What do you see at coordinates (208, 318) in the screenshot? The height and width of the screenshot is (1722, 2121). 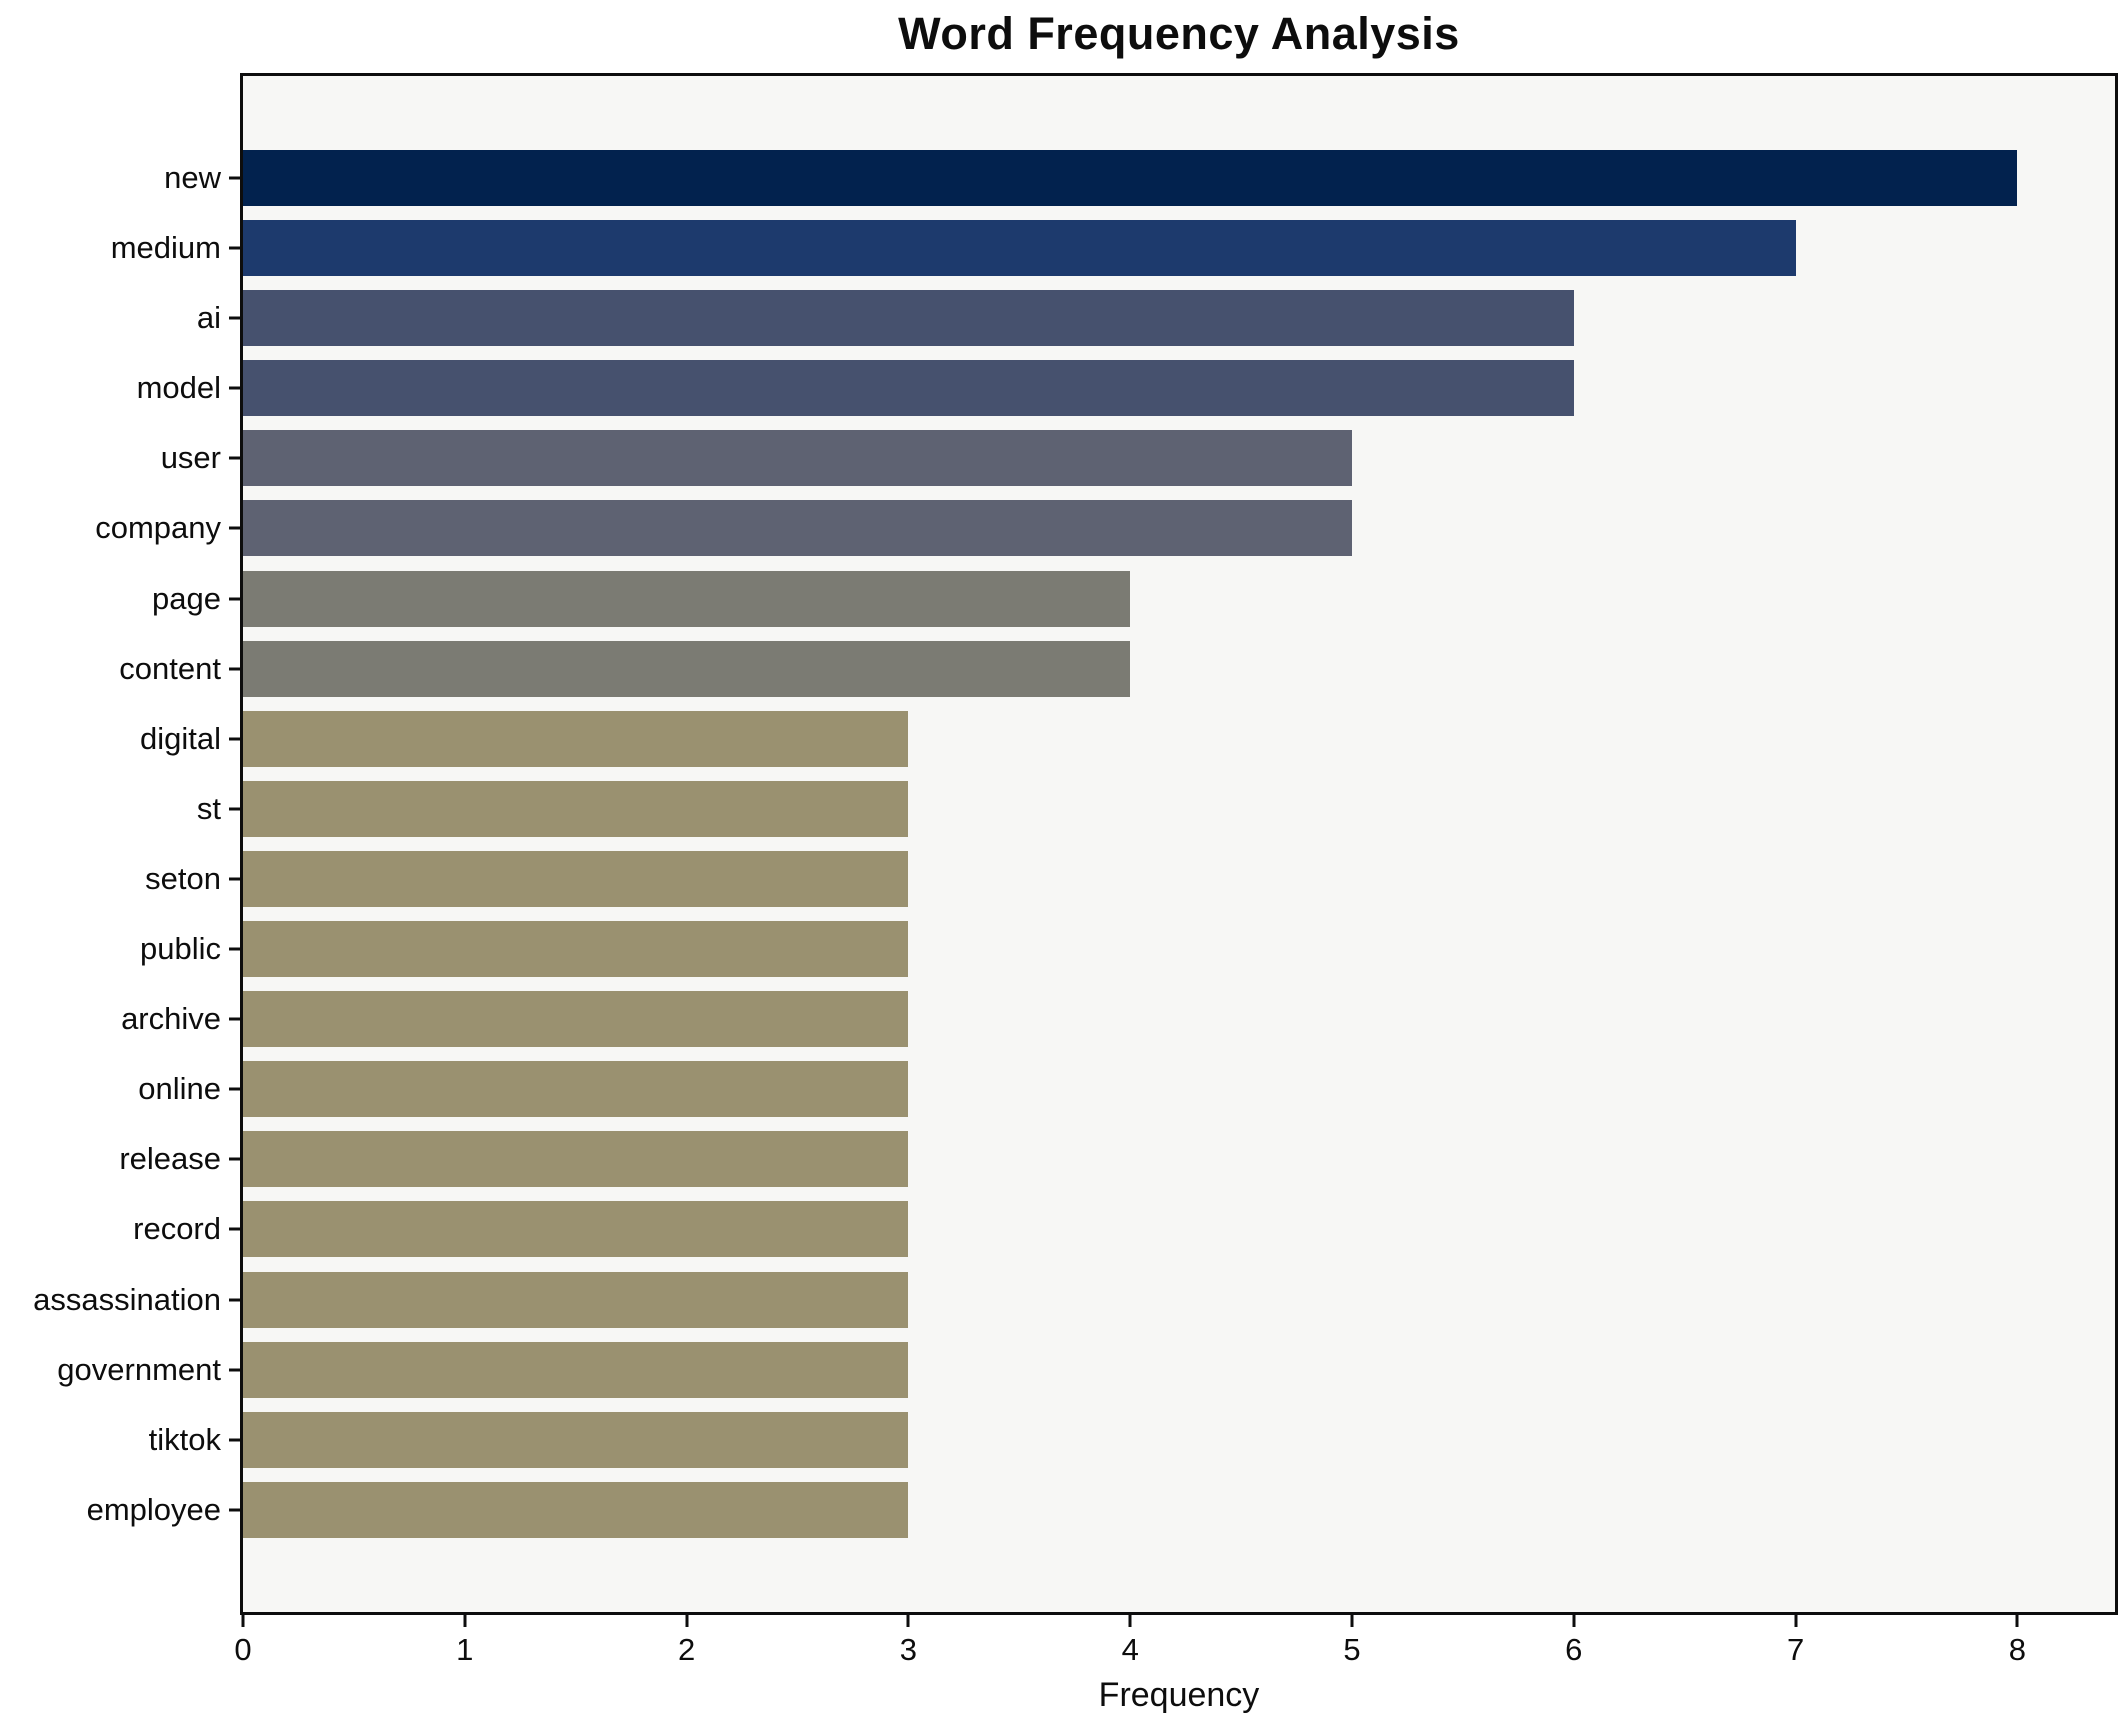 I see `y-axis-label: ai` at bounding box center [208, 318].